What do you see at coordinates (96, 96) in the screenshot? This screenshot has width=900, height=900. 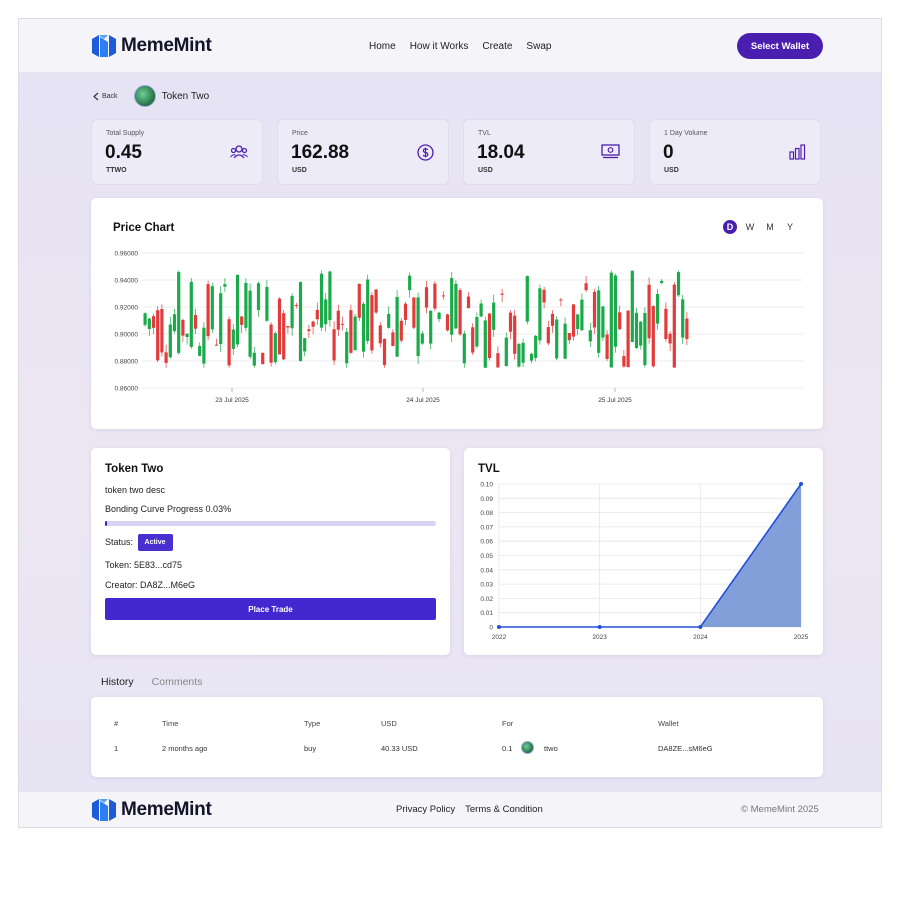 I see `chevron-left-icon` at bounding box center [96, 96].